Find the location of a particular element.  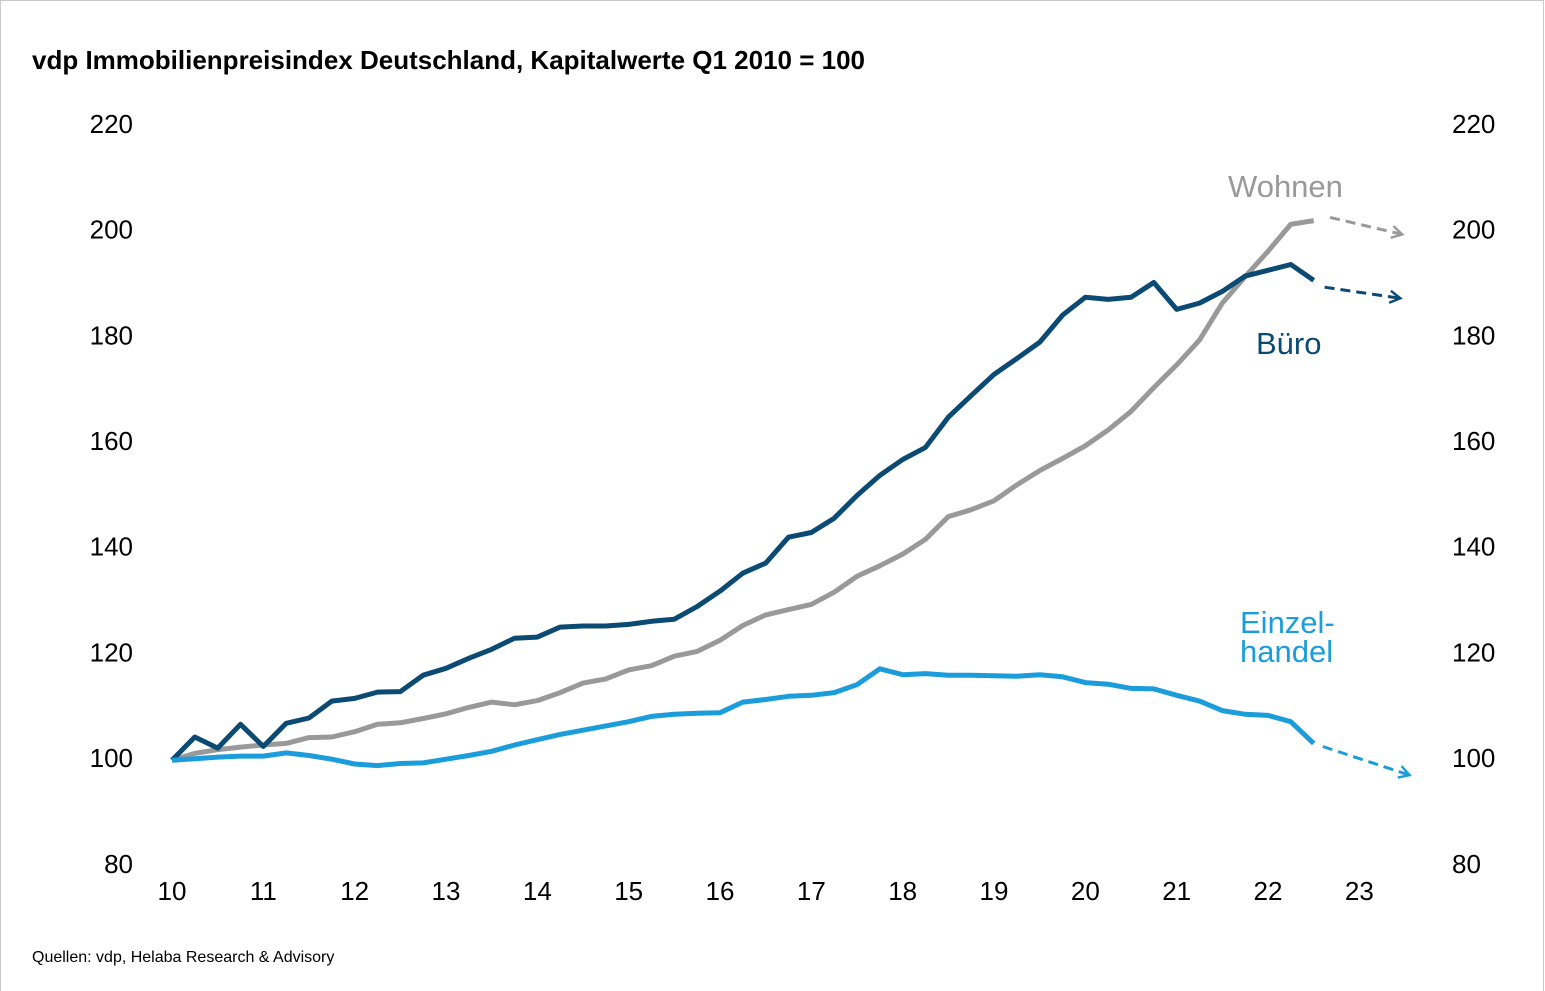

series-label: Büro is located at coordinates (1289, 343).